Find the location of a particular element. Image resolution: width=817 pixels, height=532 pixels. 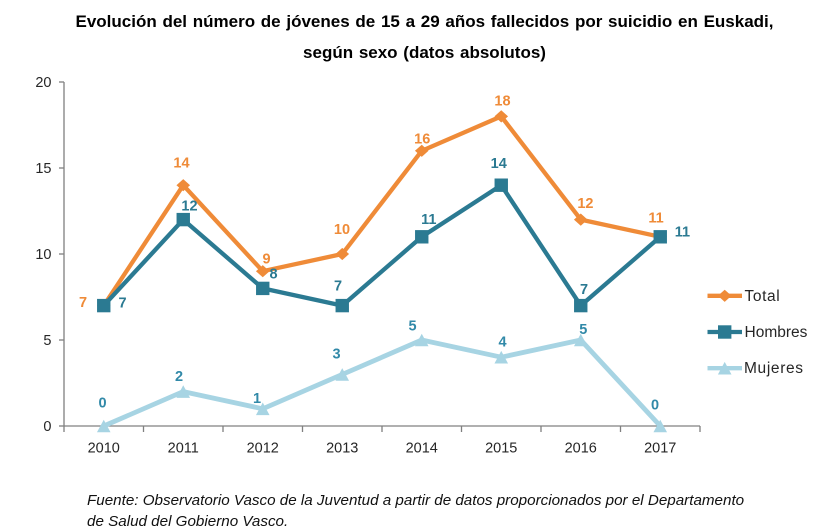

svg-text: Mujeres is located at coordinates (774, 368).